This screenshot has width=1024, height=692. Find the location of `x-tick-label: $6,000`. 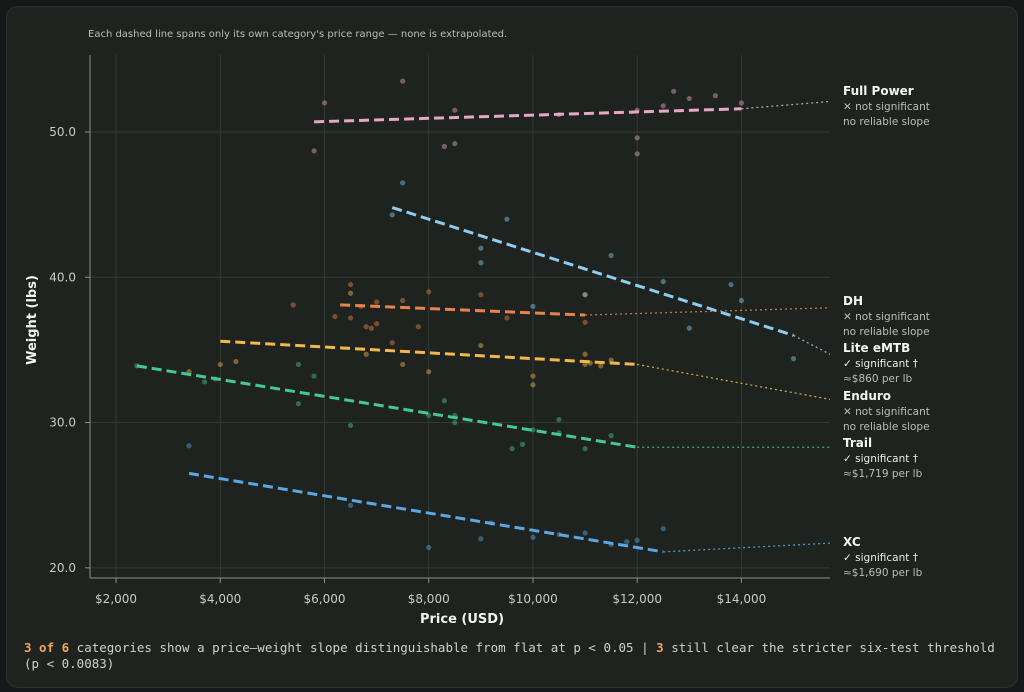

x-tick-label: $6,000 is located at coordinates (325, 599).